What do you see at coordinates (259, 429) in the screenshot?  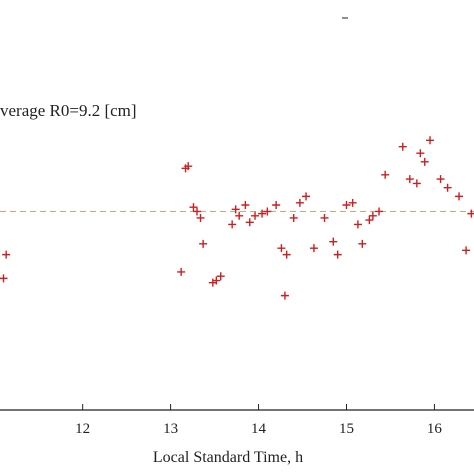 I see `x-tick-label: 14` at bounding box center [259, 429].